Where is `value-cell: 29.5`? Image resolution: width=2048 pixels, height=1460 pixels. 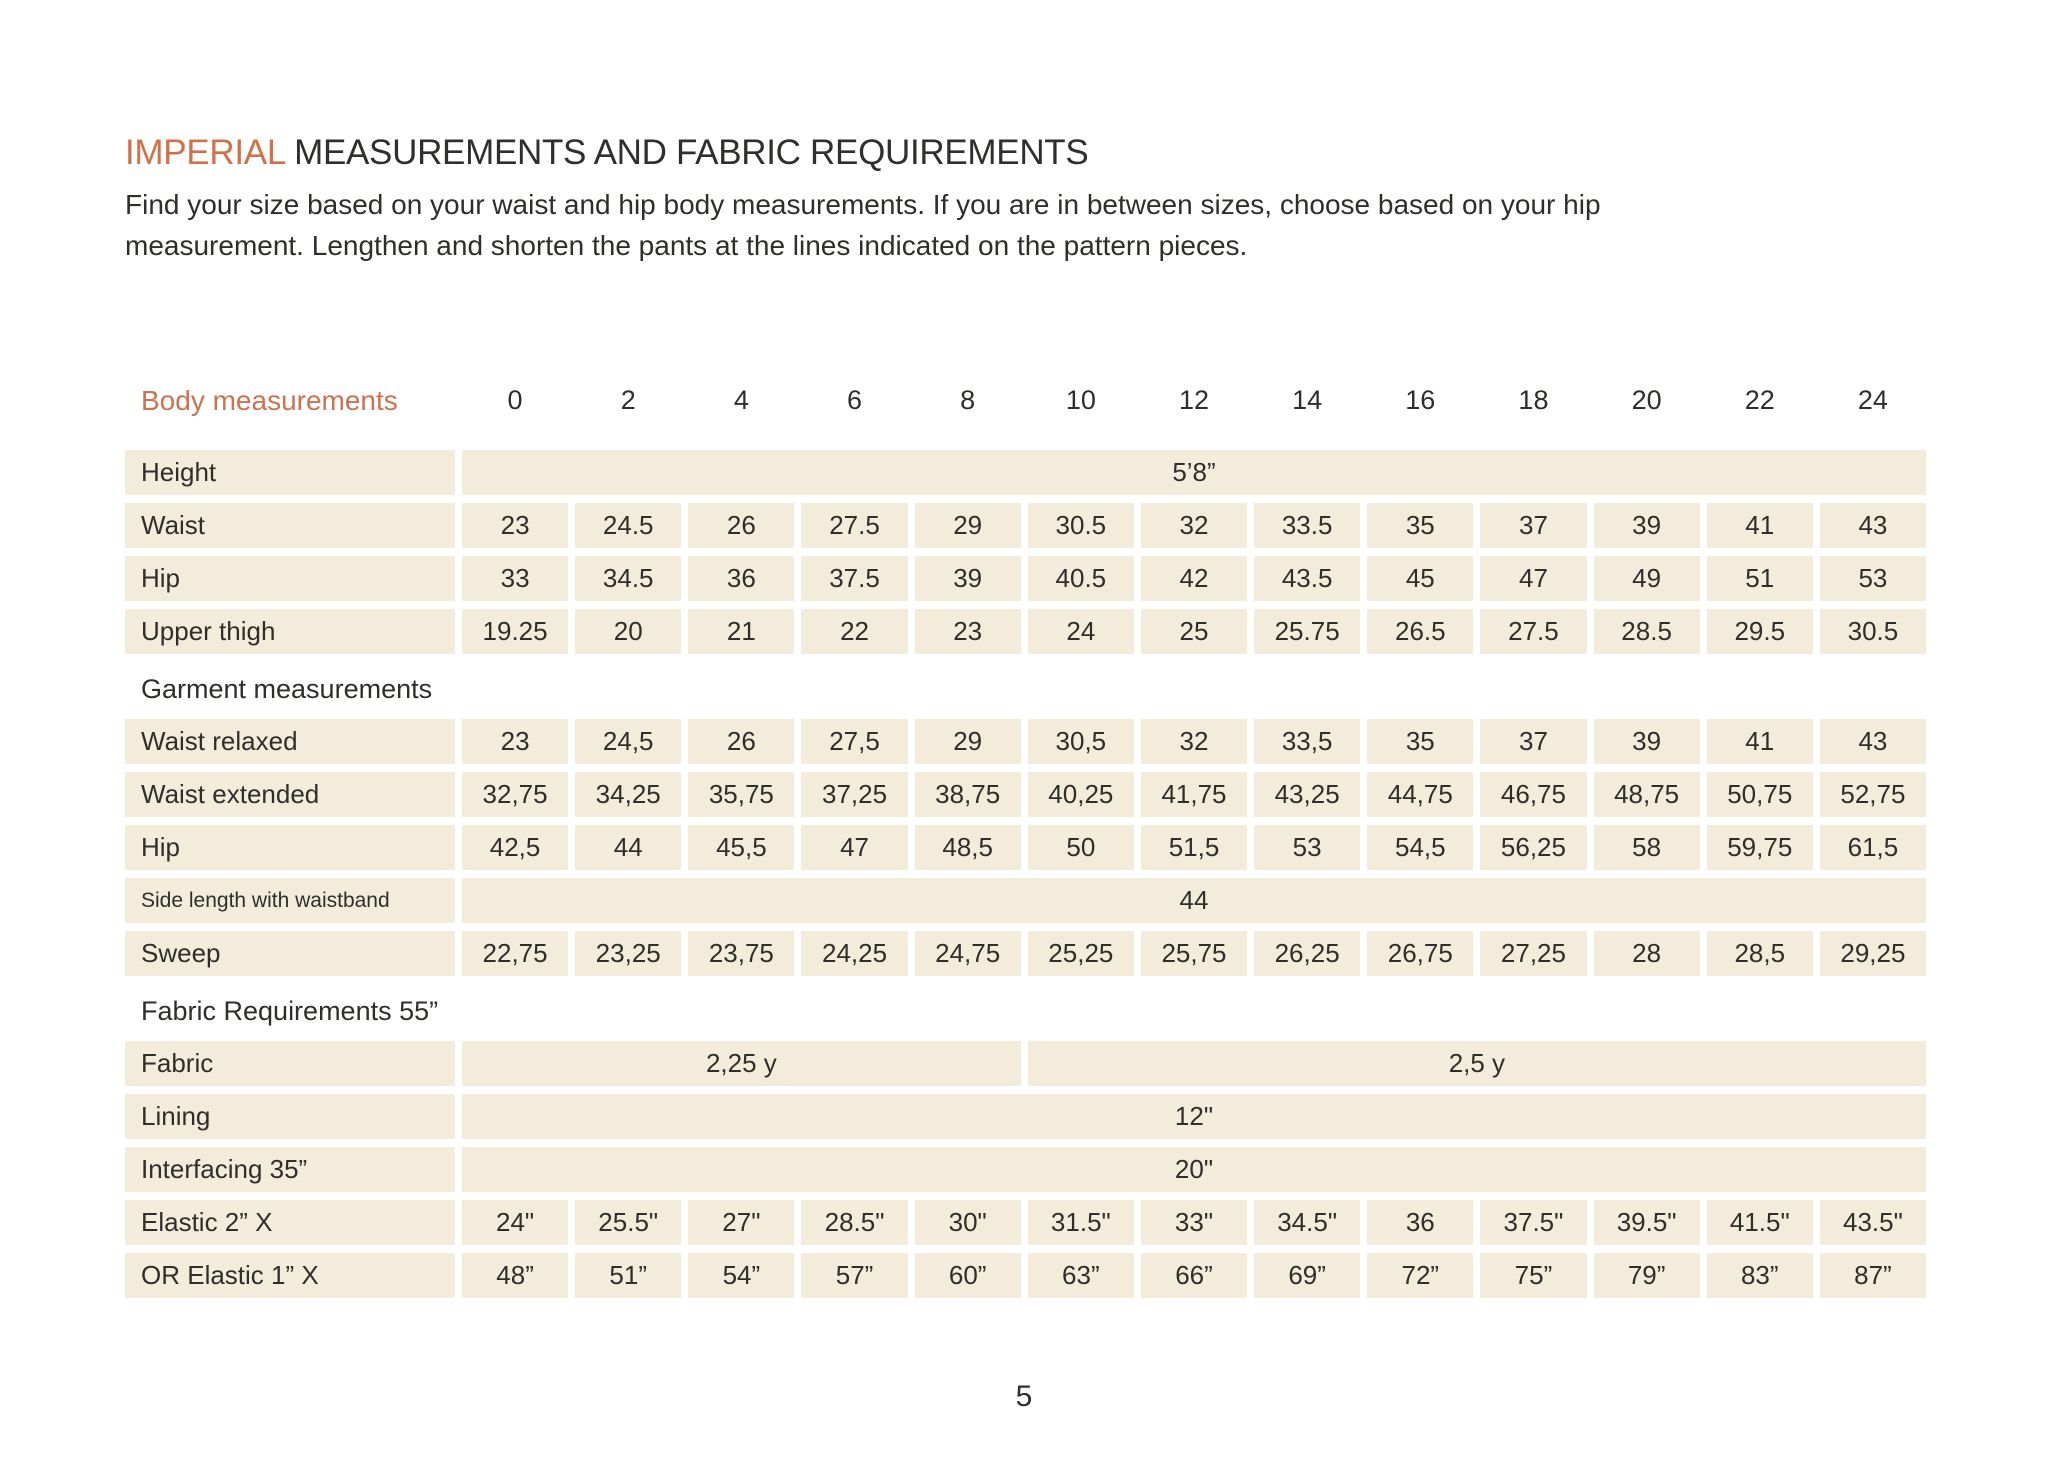 value-cell: 29.5 is located at coordinates (1759, 631).